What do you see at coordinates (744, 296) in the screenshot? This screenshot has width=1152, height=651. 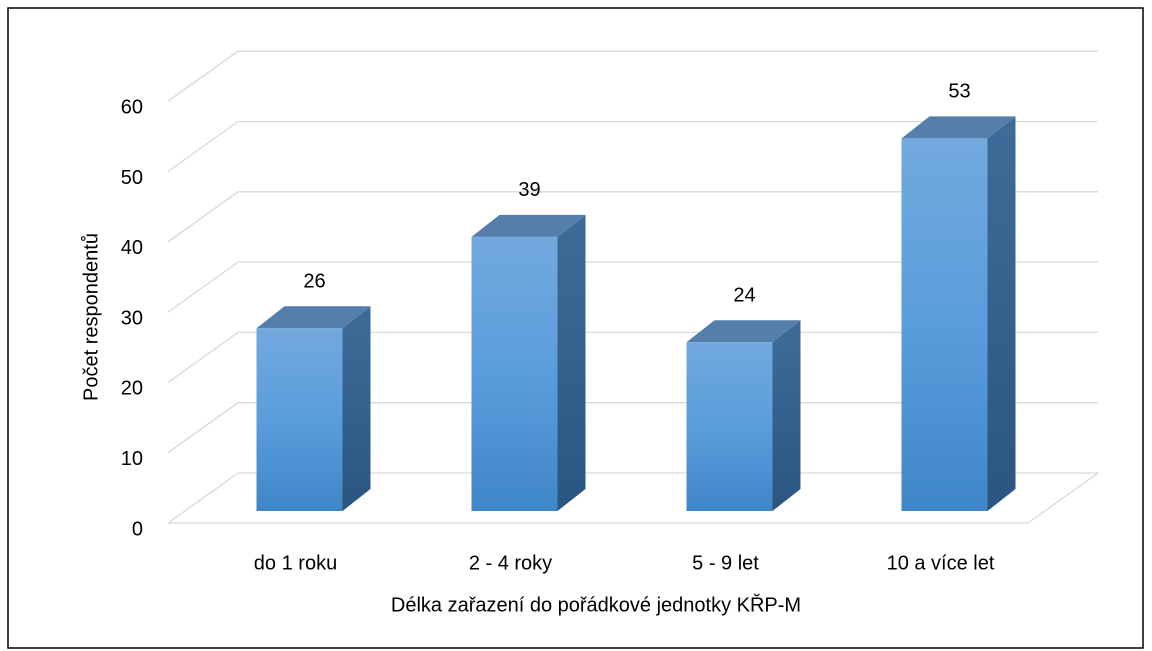 I see `data-label: 24` at bounding box center [744, 296].